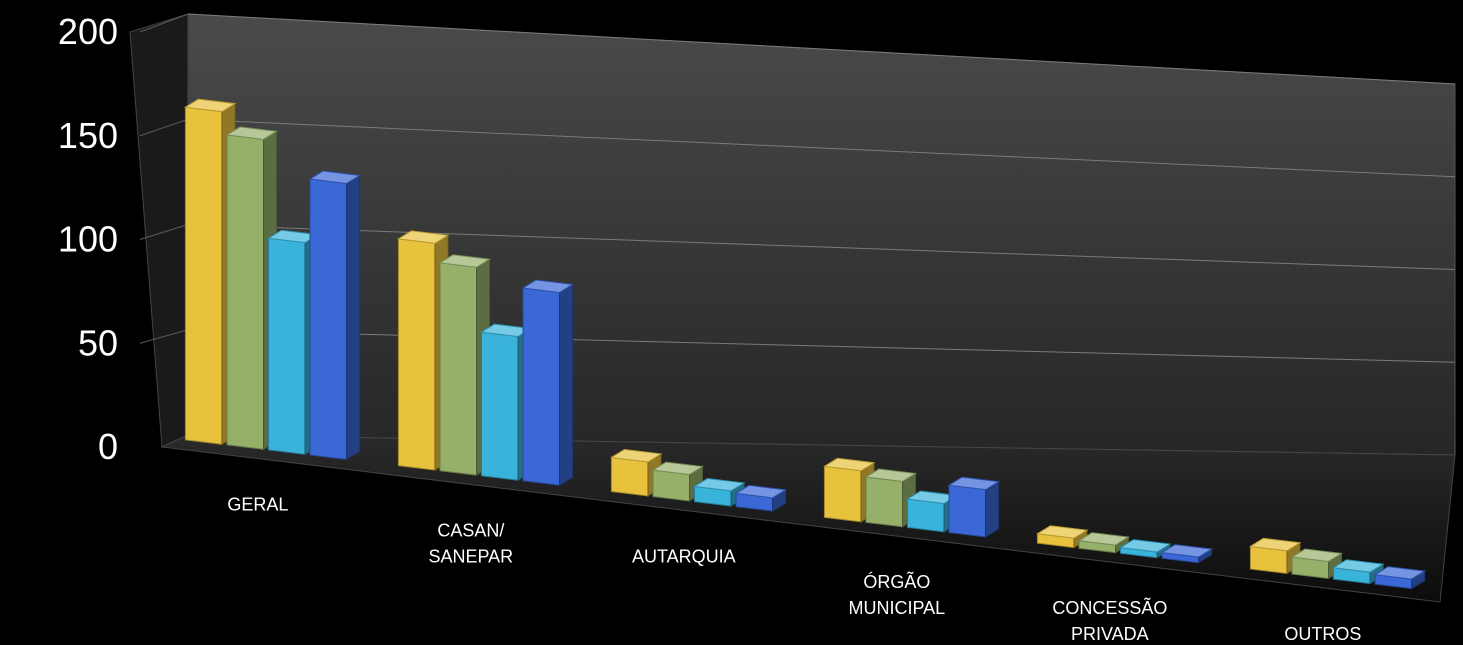 The image size is (1463, 645). What do you see at coordinates (896, 581) in the screenshot?
I see `x-tick-label: ÓRGÃO` at bounding box center [896, 581].